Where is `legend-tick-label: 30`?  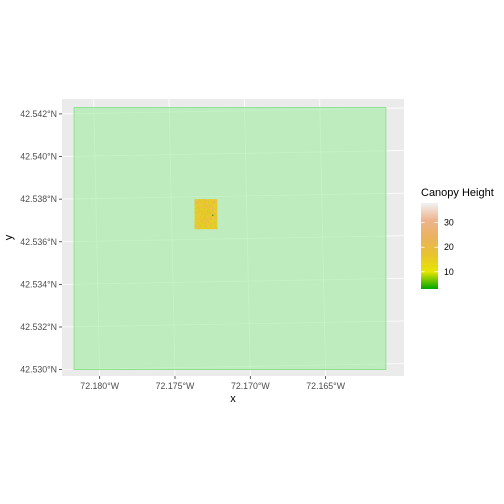 legend-tick-label: 30 is located at coordinates (449, 223).